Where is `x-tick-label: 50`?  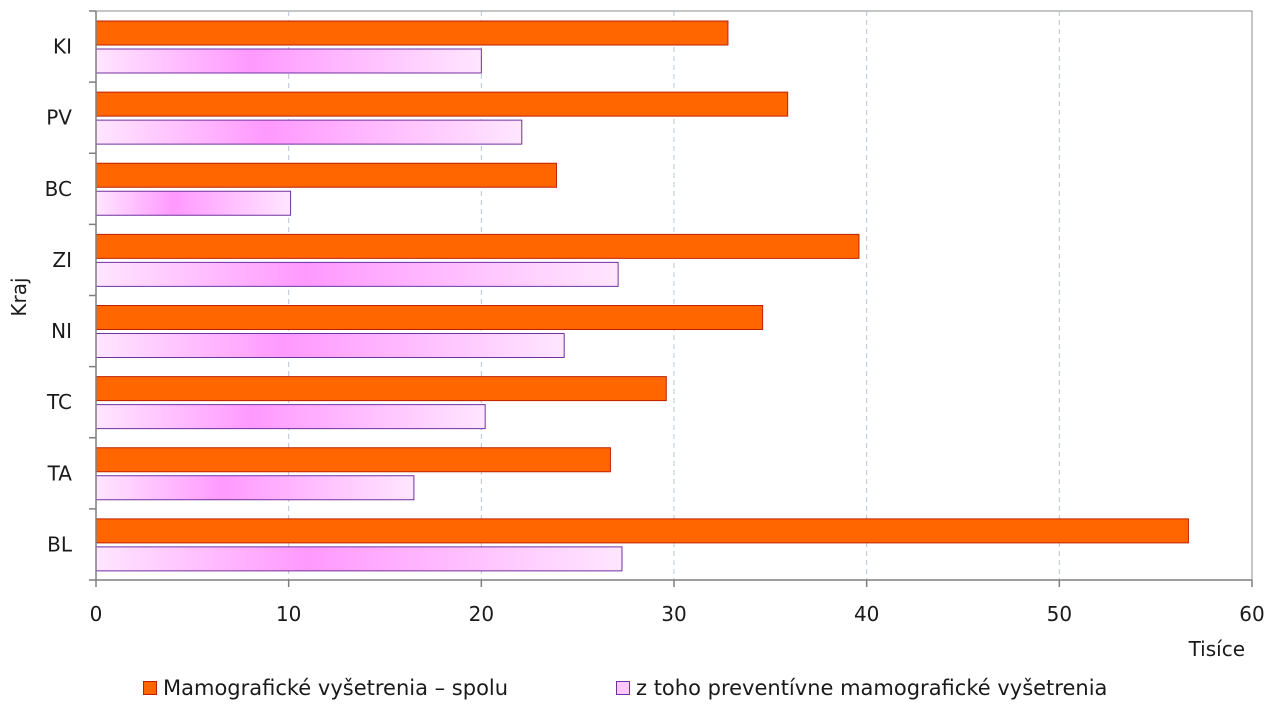 x-tick-label: 50 is located at coordinates (1059, 614).